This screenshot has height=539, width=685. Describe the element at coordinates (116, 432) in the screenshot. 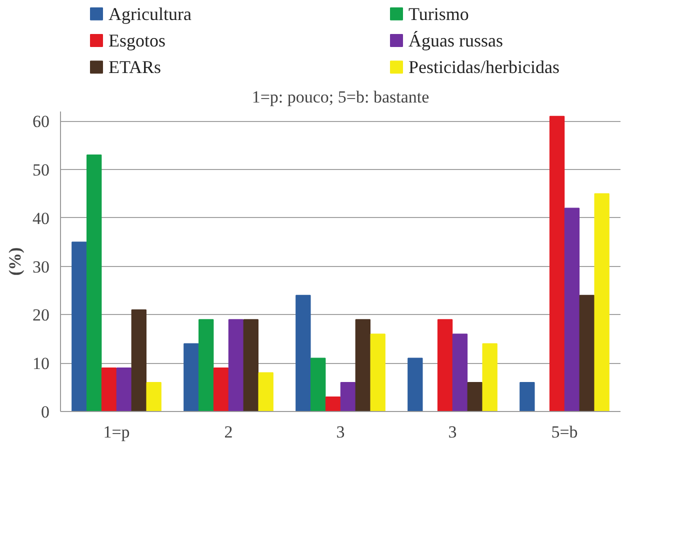

I see `x-tick-label: 1=p` at that location.